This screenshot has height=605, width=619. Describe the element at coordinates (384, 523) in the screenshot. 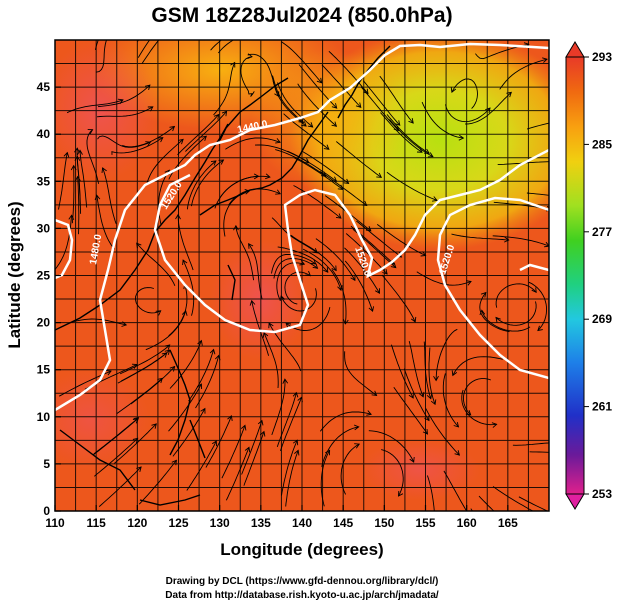

I see `x-tick-label: 150` at that location.